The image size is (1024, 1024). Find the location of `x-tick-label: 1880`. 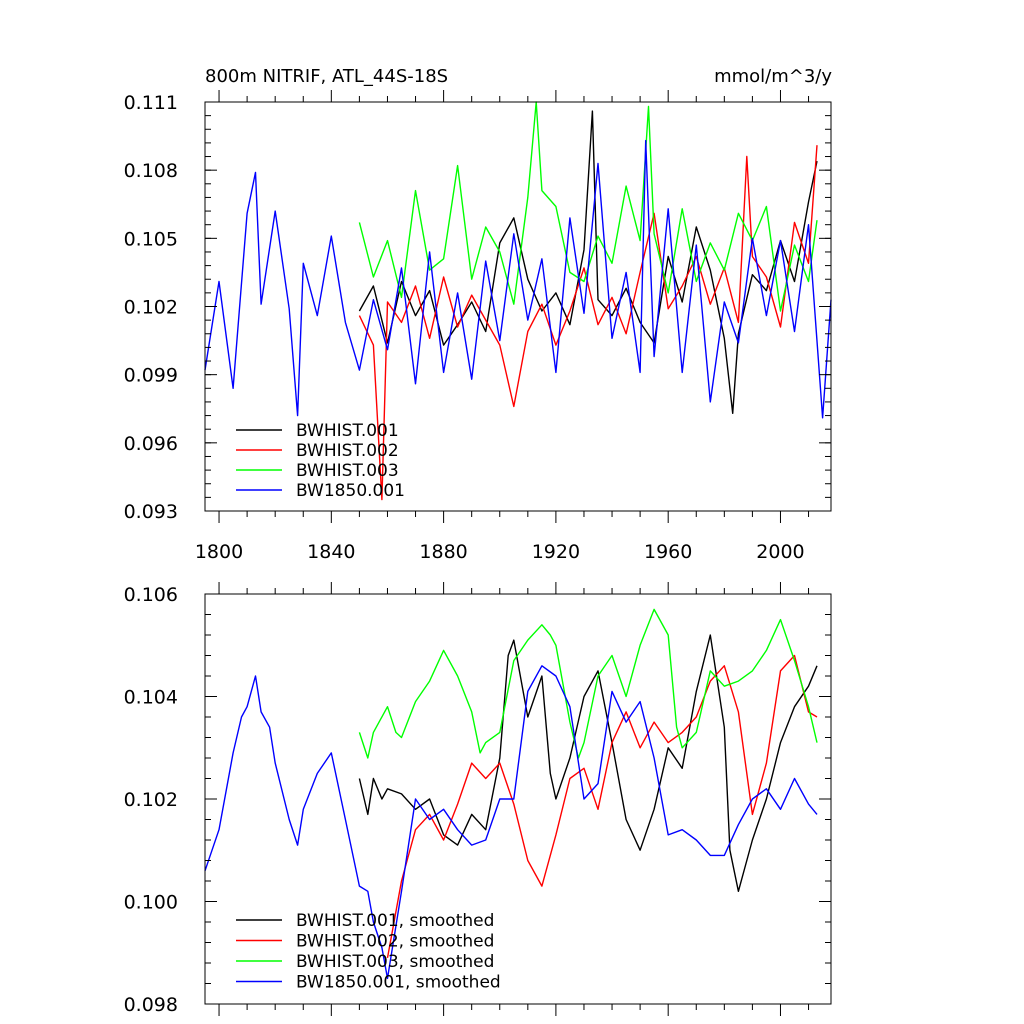

x-tick-label: 1880 is located at coordinates (443, 552).